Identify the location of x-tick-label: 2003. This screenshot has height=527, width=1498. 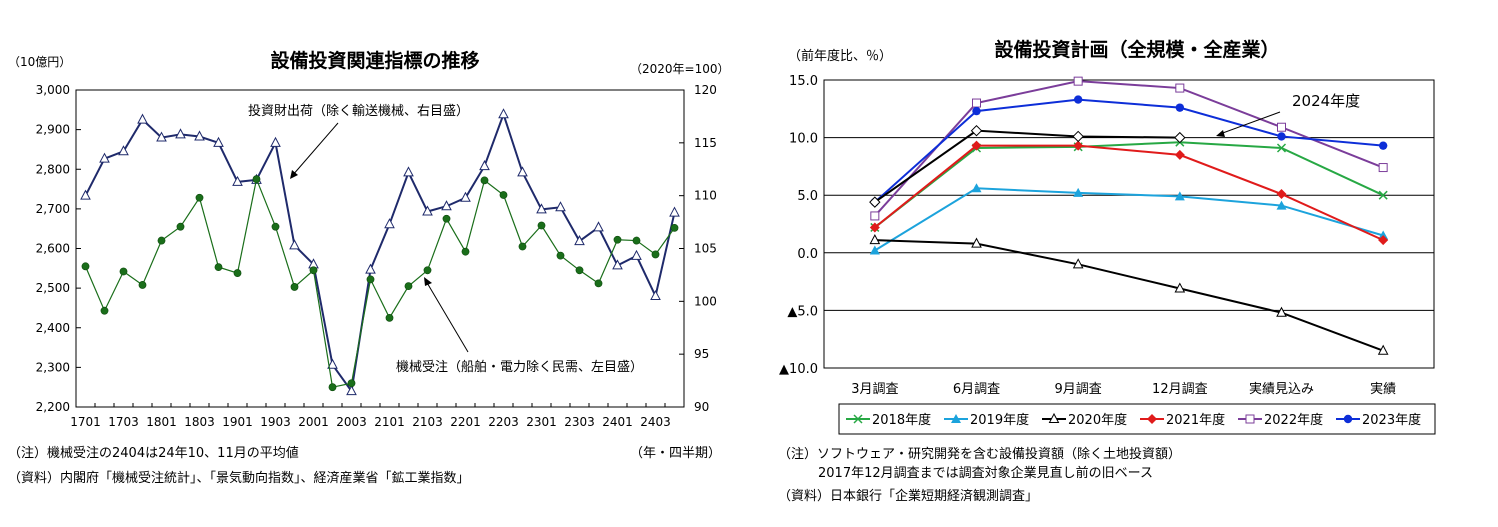
(351, 422).